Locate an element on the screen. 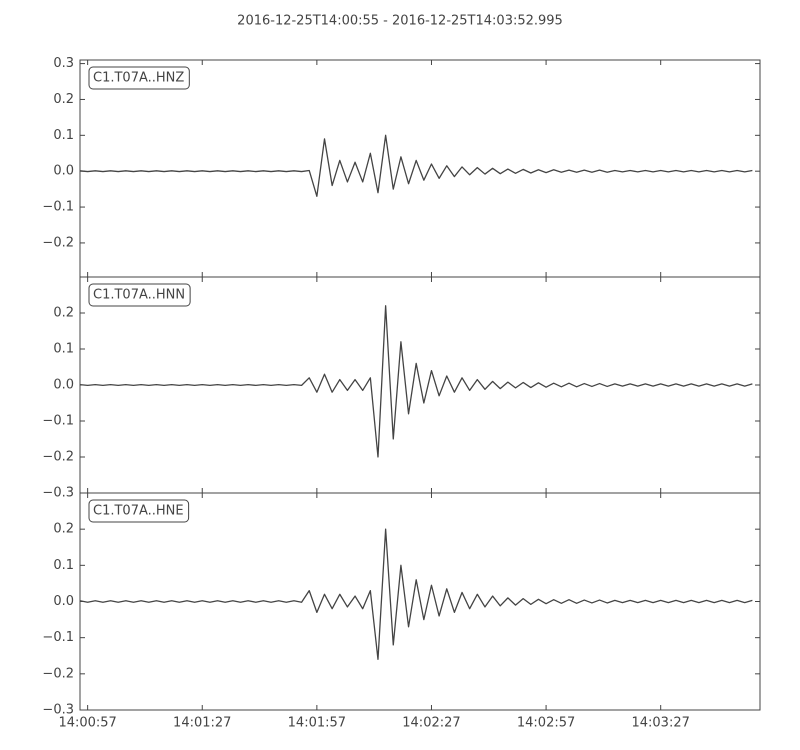  x-tick-label: 14:03:27 is located at coordinates (660, 723).